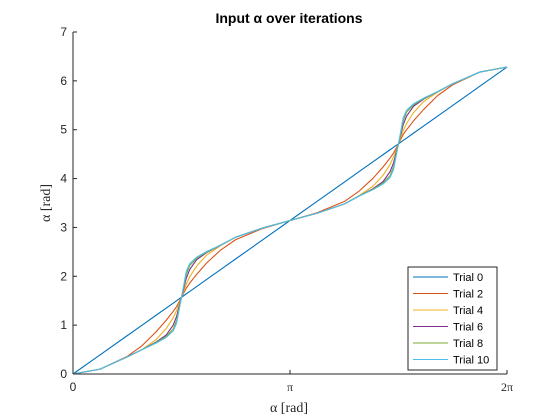 The image size is (560, 420). I want to click on chart-title: Input α over iterations, so click(288, 18).